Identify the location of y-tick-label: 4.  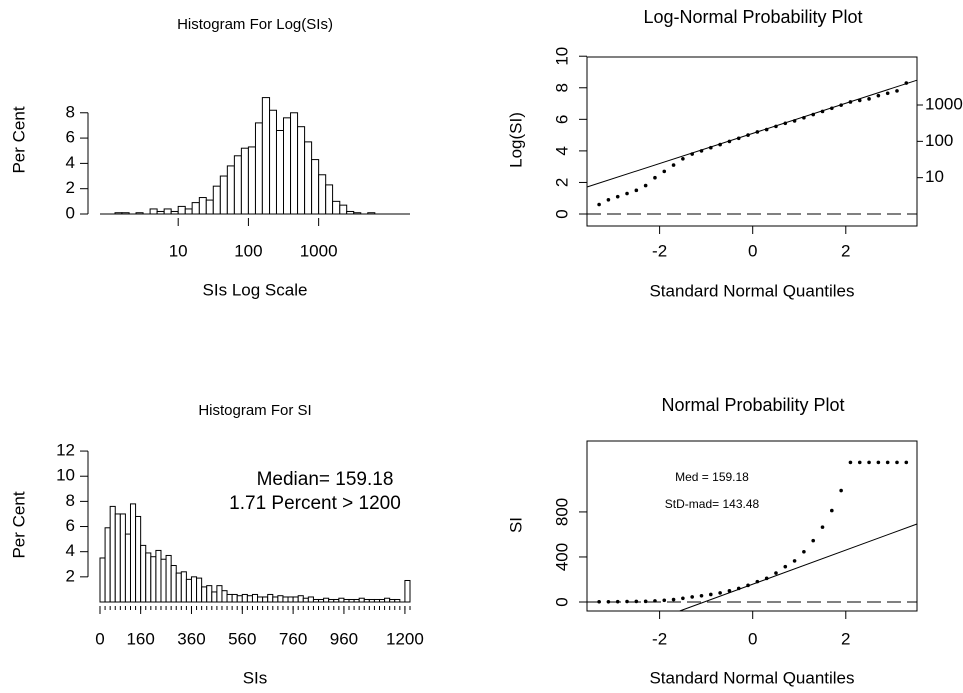
(70, 162).